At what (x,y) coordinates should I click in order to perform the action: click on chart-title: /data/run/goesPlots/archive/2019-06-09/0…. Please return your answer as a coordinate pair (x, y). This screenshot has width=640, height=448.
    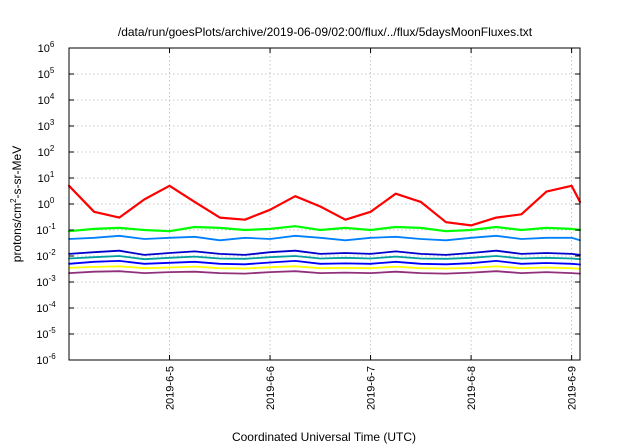
    Looking at the image, I should click on (325, 32).